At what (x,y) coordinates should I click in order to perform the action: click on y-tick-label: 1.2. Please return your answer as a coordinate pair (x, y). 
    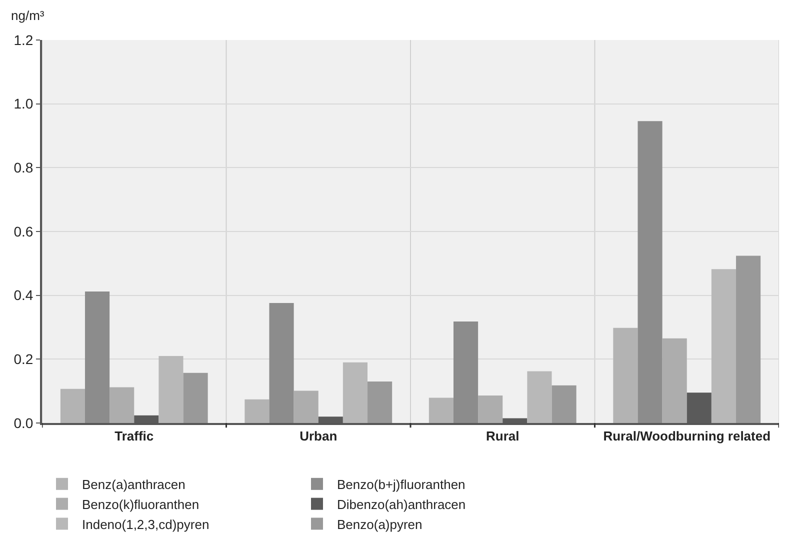
    Looking at the image, I should click on (24, 40).